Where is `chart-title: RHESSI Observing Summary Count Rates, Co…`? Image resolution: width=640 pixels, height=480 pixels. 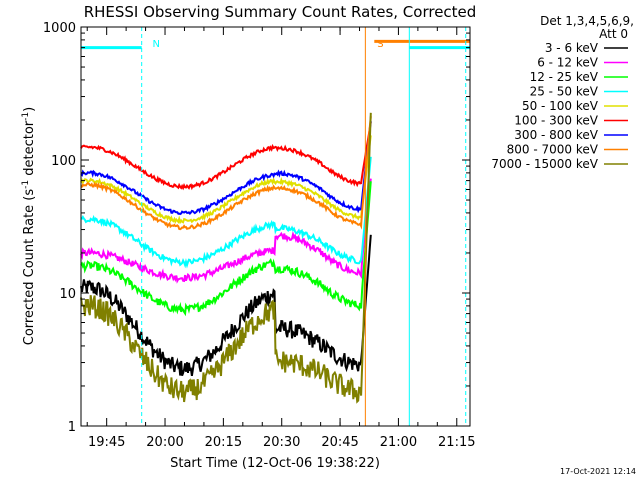
chart-title: RHESSI Observing Summary Count Rates, Co… is located at coordinates (280, 12).